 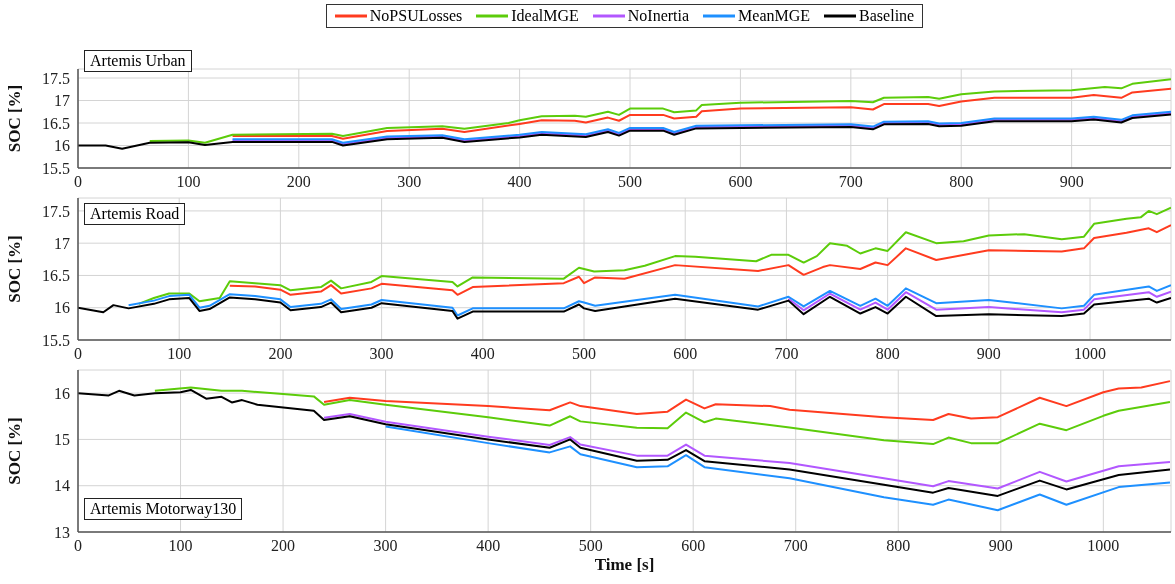 What do you see at coordinates (774, 16) in the screenshot?
I see `legend-label: MeanMGE` at bounding box center [774, 16].